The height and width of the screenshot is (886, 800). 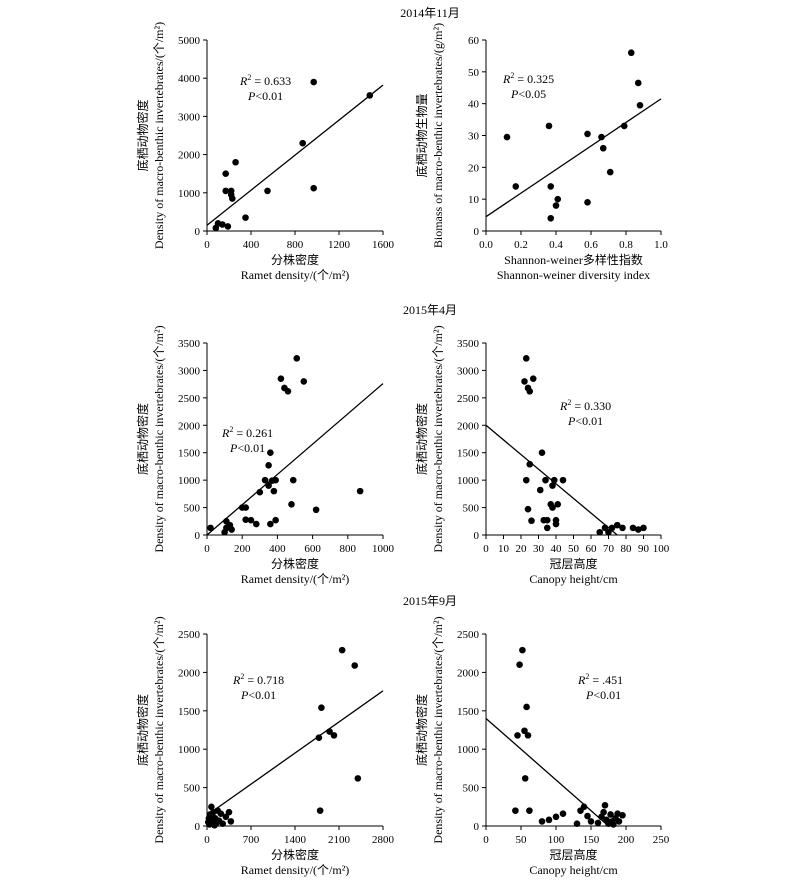 What do you see at coordinates (295, 155) in the screenshot?
I see `regression-line` at bounding box center [295, 155].